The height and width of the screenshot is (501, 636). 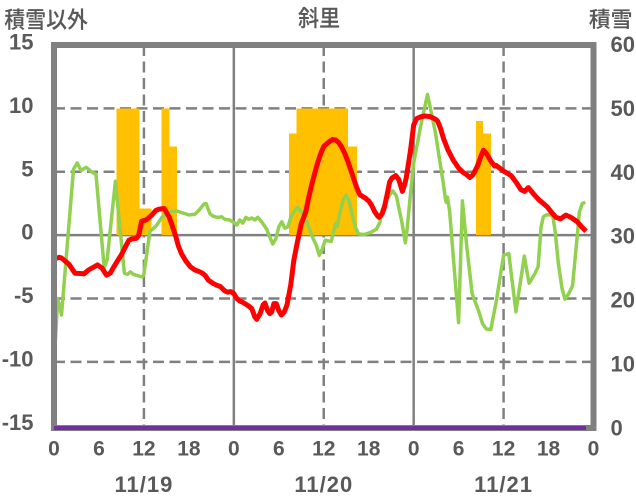 What do you see at coordinates (27, 168) in the screenshot?
I see `svg-text: 5` at bounding box center [27, 168].